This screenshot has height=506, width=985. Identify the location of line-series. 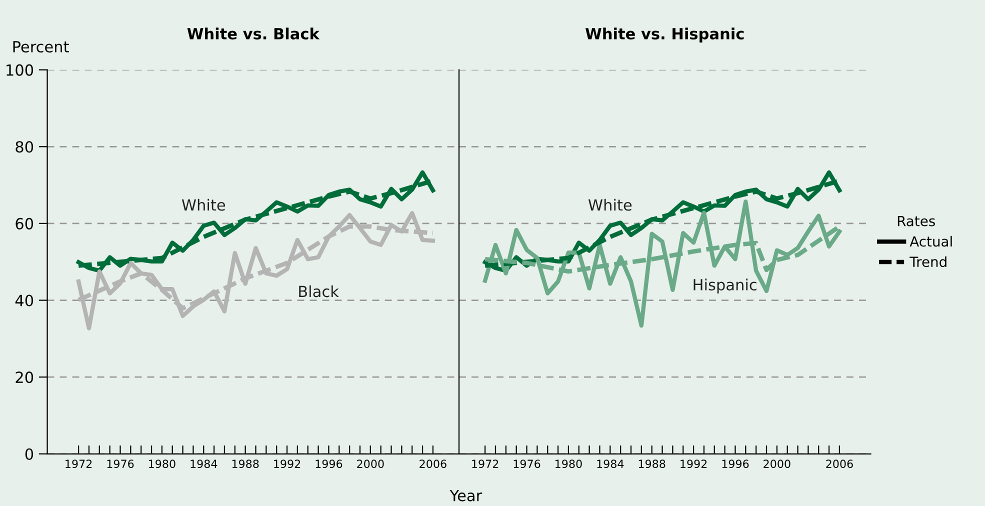
(256, 270).